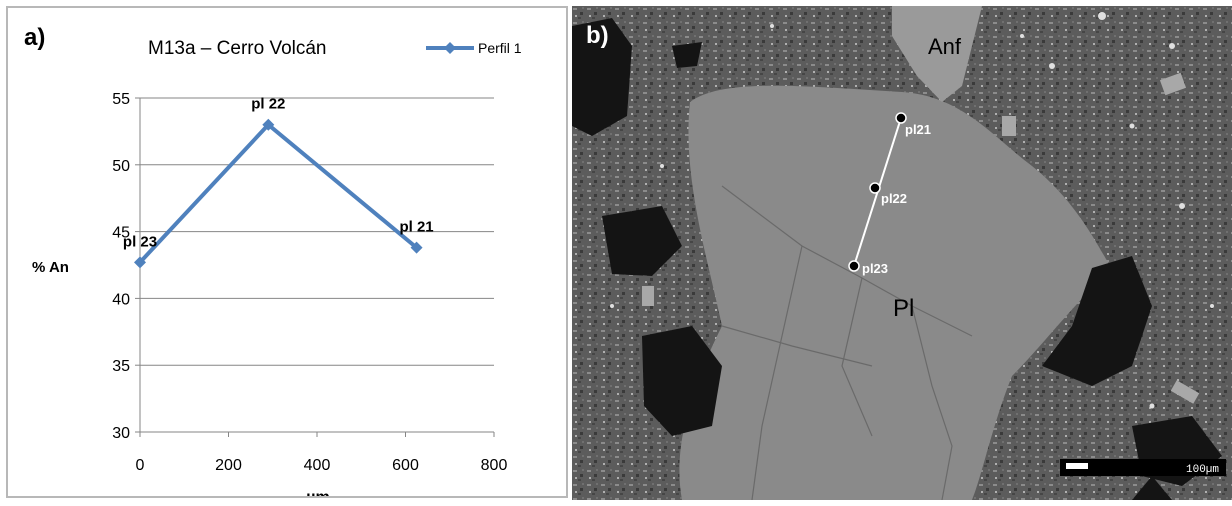 The image size is (1232, 506). Describe the element at coordinates (597, 35) in the screenshot. I see `panel-label-b: b)` at that location.